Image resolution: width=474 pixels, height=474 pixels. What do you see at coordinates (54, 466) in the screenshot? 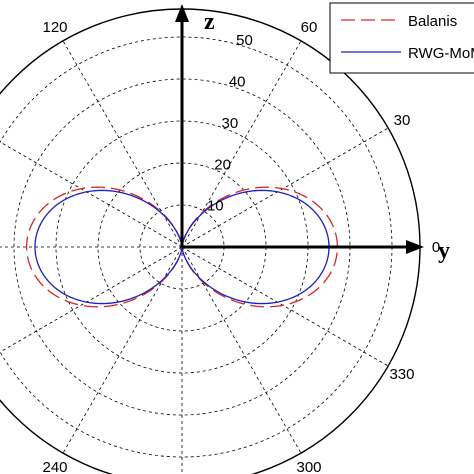
I see `angle-tick-label: 240` at bounding box center [54, 466].